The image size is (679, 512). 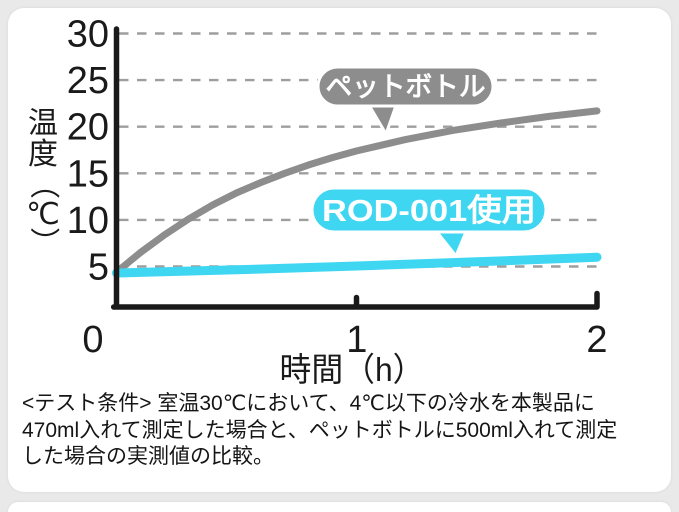 I want to click on y-tick-label-20: 20, so click(x=88, y=128).